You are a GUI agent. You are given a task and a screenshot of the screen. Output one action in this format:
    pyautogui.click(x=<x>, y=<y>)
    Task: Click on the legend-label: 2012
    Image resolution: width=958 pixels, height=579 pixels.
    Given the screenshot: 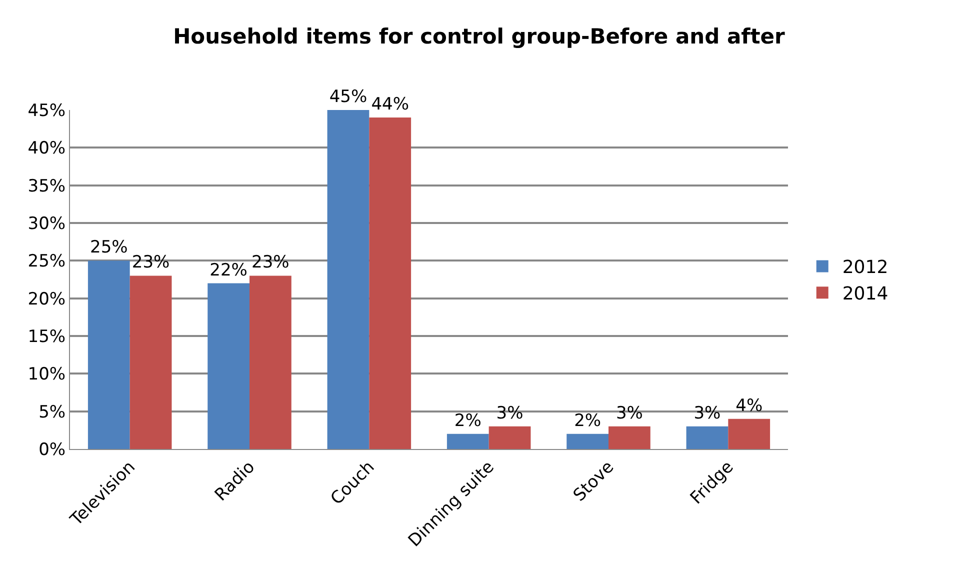 What is the action you would take?
    pyautogui.click(x=865, y=267)
    